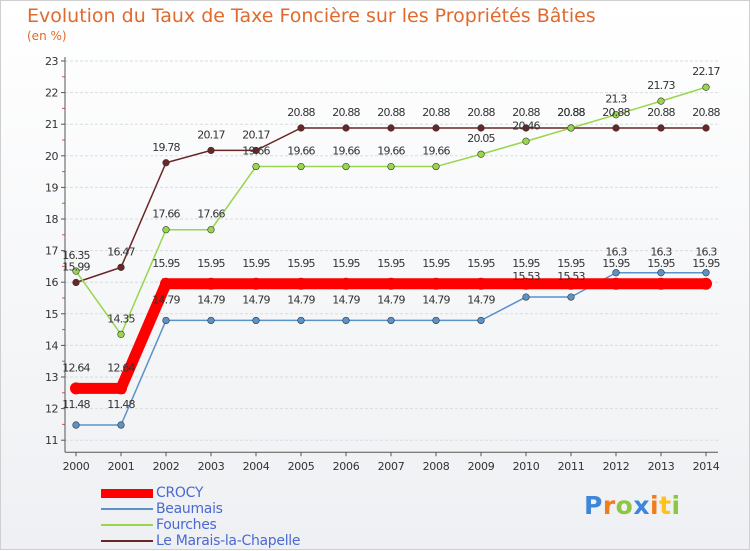  I want to click on data-label: 21.3, so click(616, 99).